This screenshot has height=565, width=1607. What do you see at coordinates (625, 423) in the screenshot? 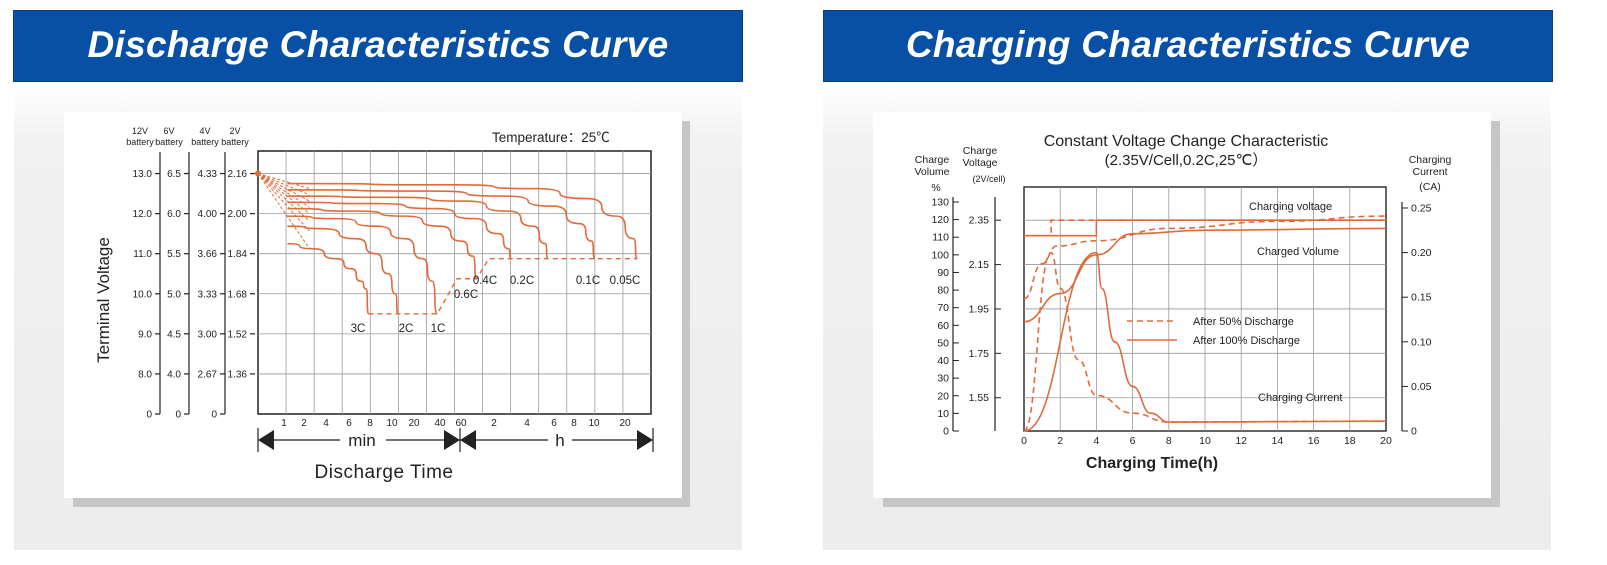
I see `discharge-x-tick-14: 20` at bounding box center [625, 423].